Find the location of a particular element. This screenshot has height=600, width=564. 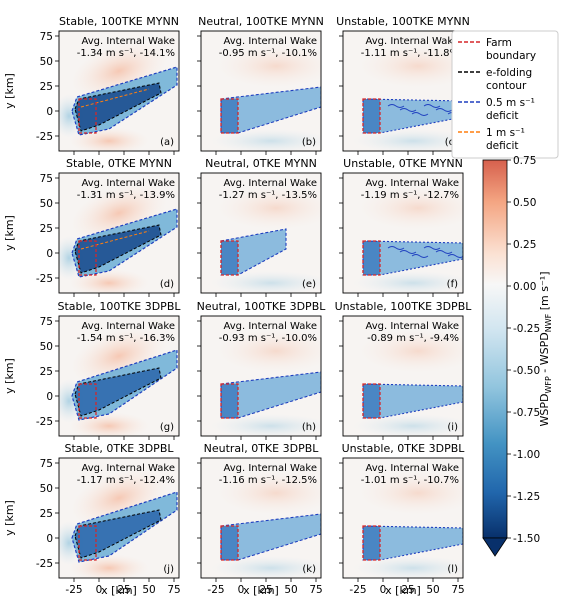

panel-title: Stable, 100TKE MYNN is located at coordinates (119, 21).